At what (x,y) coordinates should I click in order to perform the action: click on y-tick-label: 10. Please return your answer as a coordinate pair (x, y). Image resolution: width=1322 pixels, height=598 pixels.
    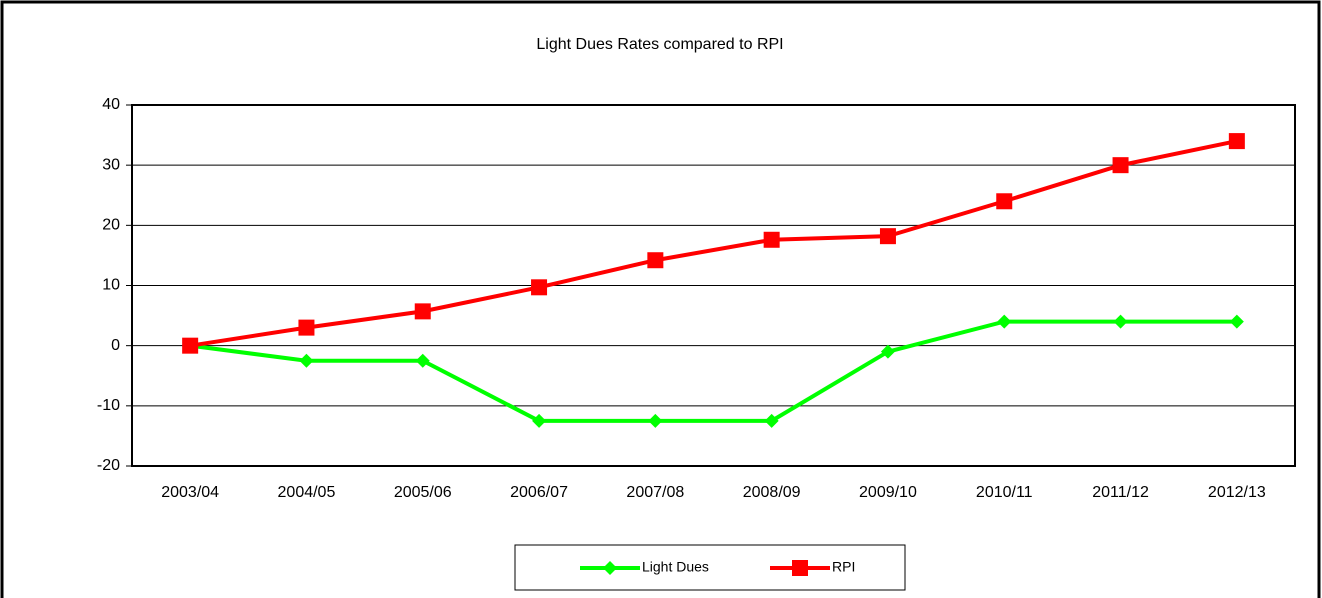
    Looking at the image, I should click on (111, 285).